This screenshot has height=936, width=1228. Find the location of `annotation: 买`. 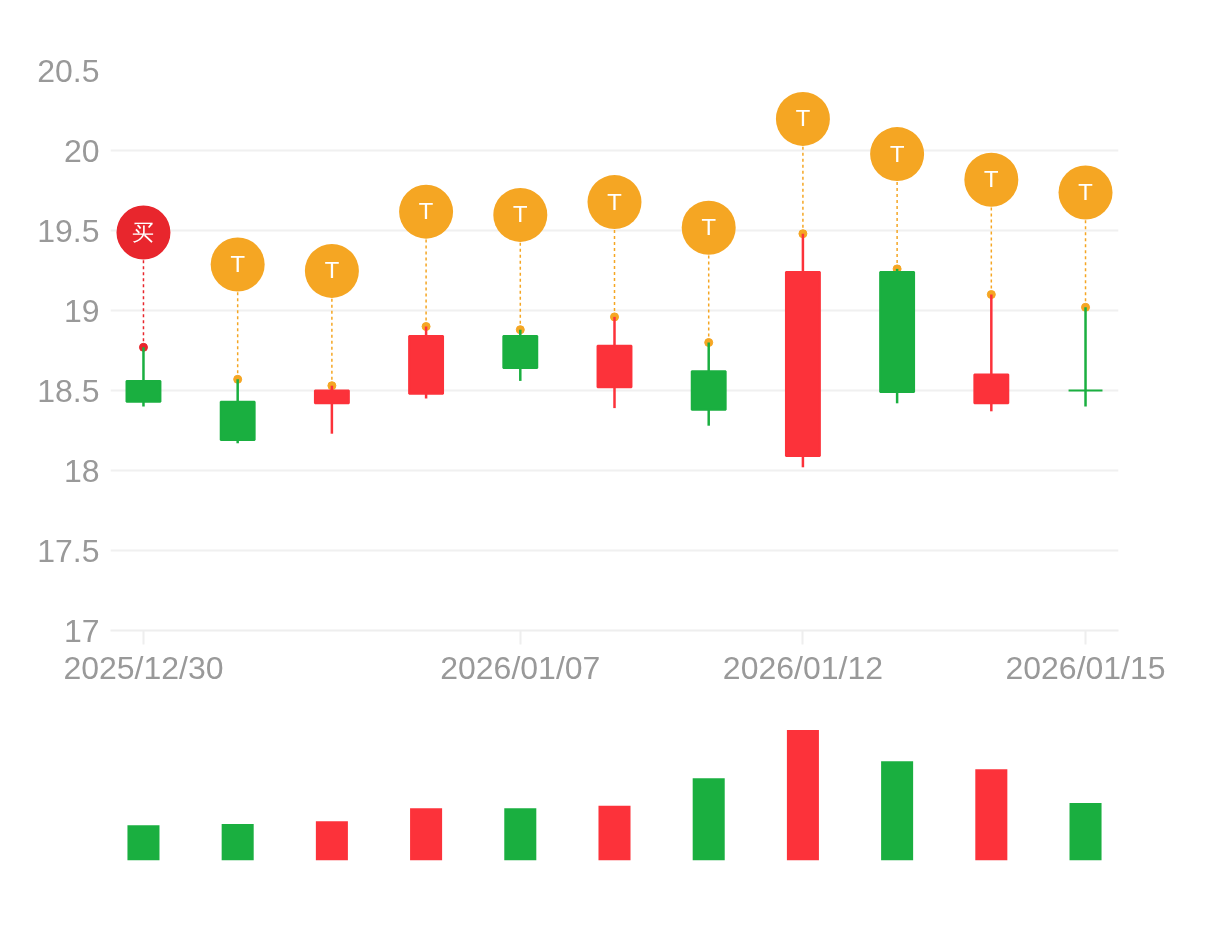

annotation: 买 is located at coordinates (143, 232).